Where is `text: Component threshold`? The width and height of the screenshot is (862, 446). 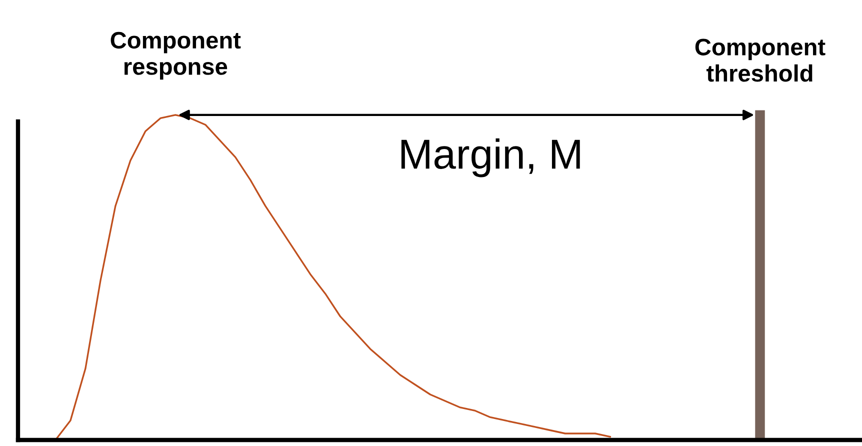
text: Component threshold is located at coordinates (760, 60).